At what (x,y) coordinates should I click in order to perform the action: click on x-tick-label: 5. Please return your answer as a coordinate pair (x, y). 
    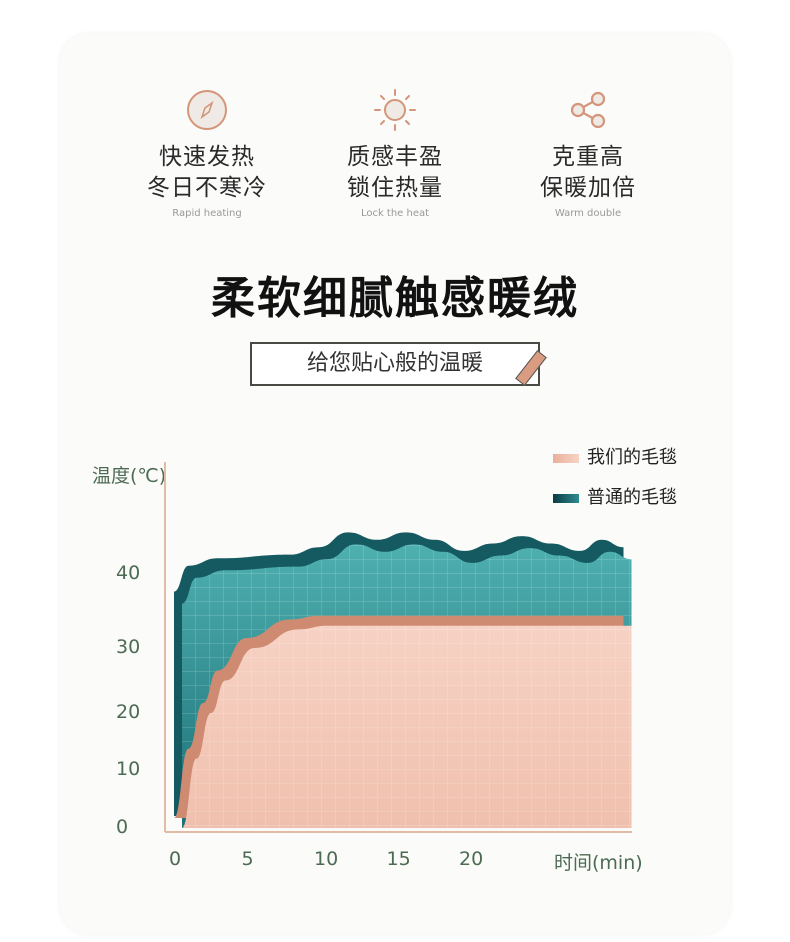
    Looking at the image, I should click on (247, 859).